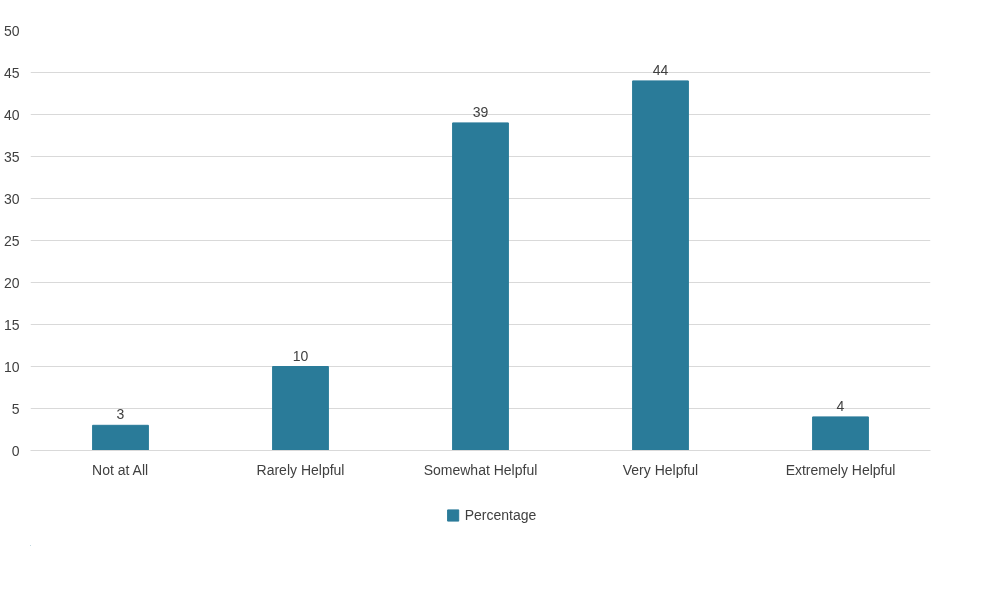 This screenshot has width=1007, height=601. Describe the element at coordinates (11, 198) in the screenshot. I see `y-tick-label: 30` at that location.